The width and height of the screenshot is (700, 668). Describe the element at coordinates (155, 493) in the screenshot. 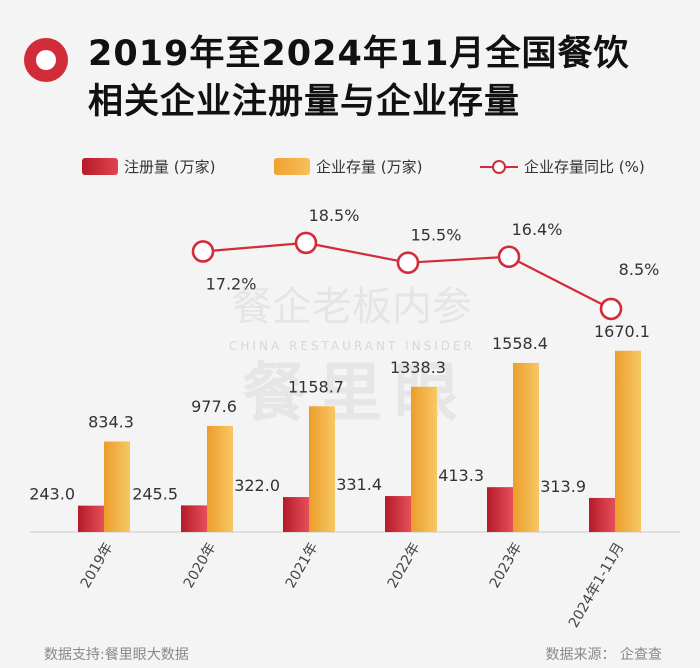

I see `label-registration-1: 245.5` at that location.